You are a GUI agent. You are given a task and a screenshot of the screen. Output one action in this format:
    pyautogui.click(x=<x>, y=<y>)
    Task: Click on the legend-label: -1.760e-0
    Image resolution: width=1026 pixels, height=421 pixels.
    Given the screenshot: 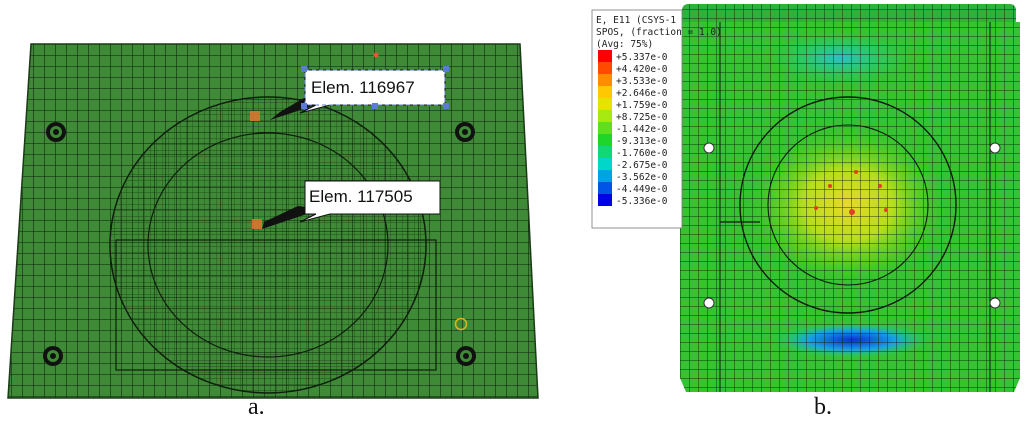 What is the action you would take?
    pyautogui.click(x=642, y=153)
    